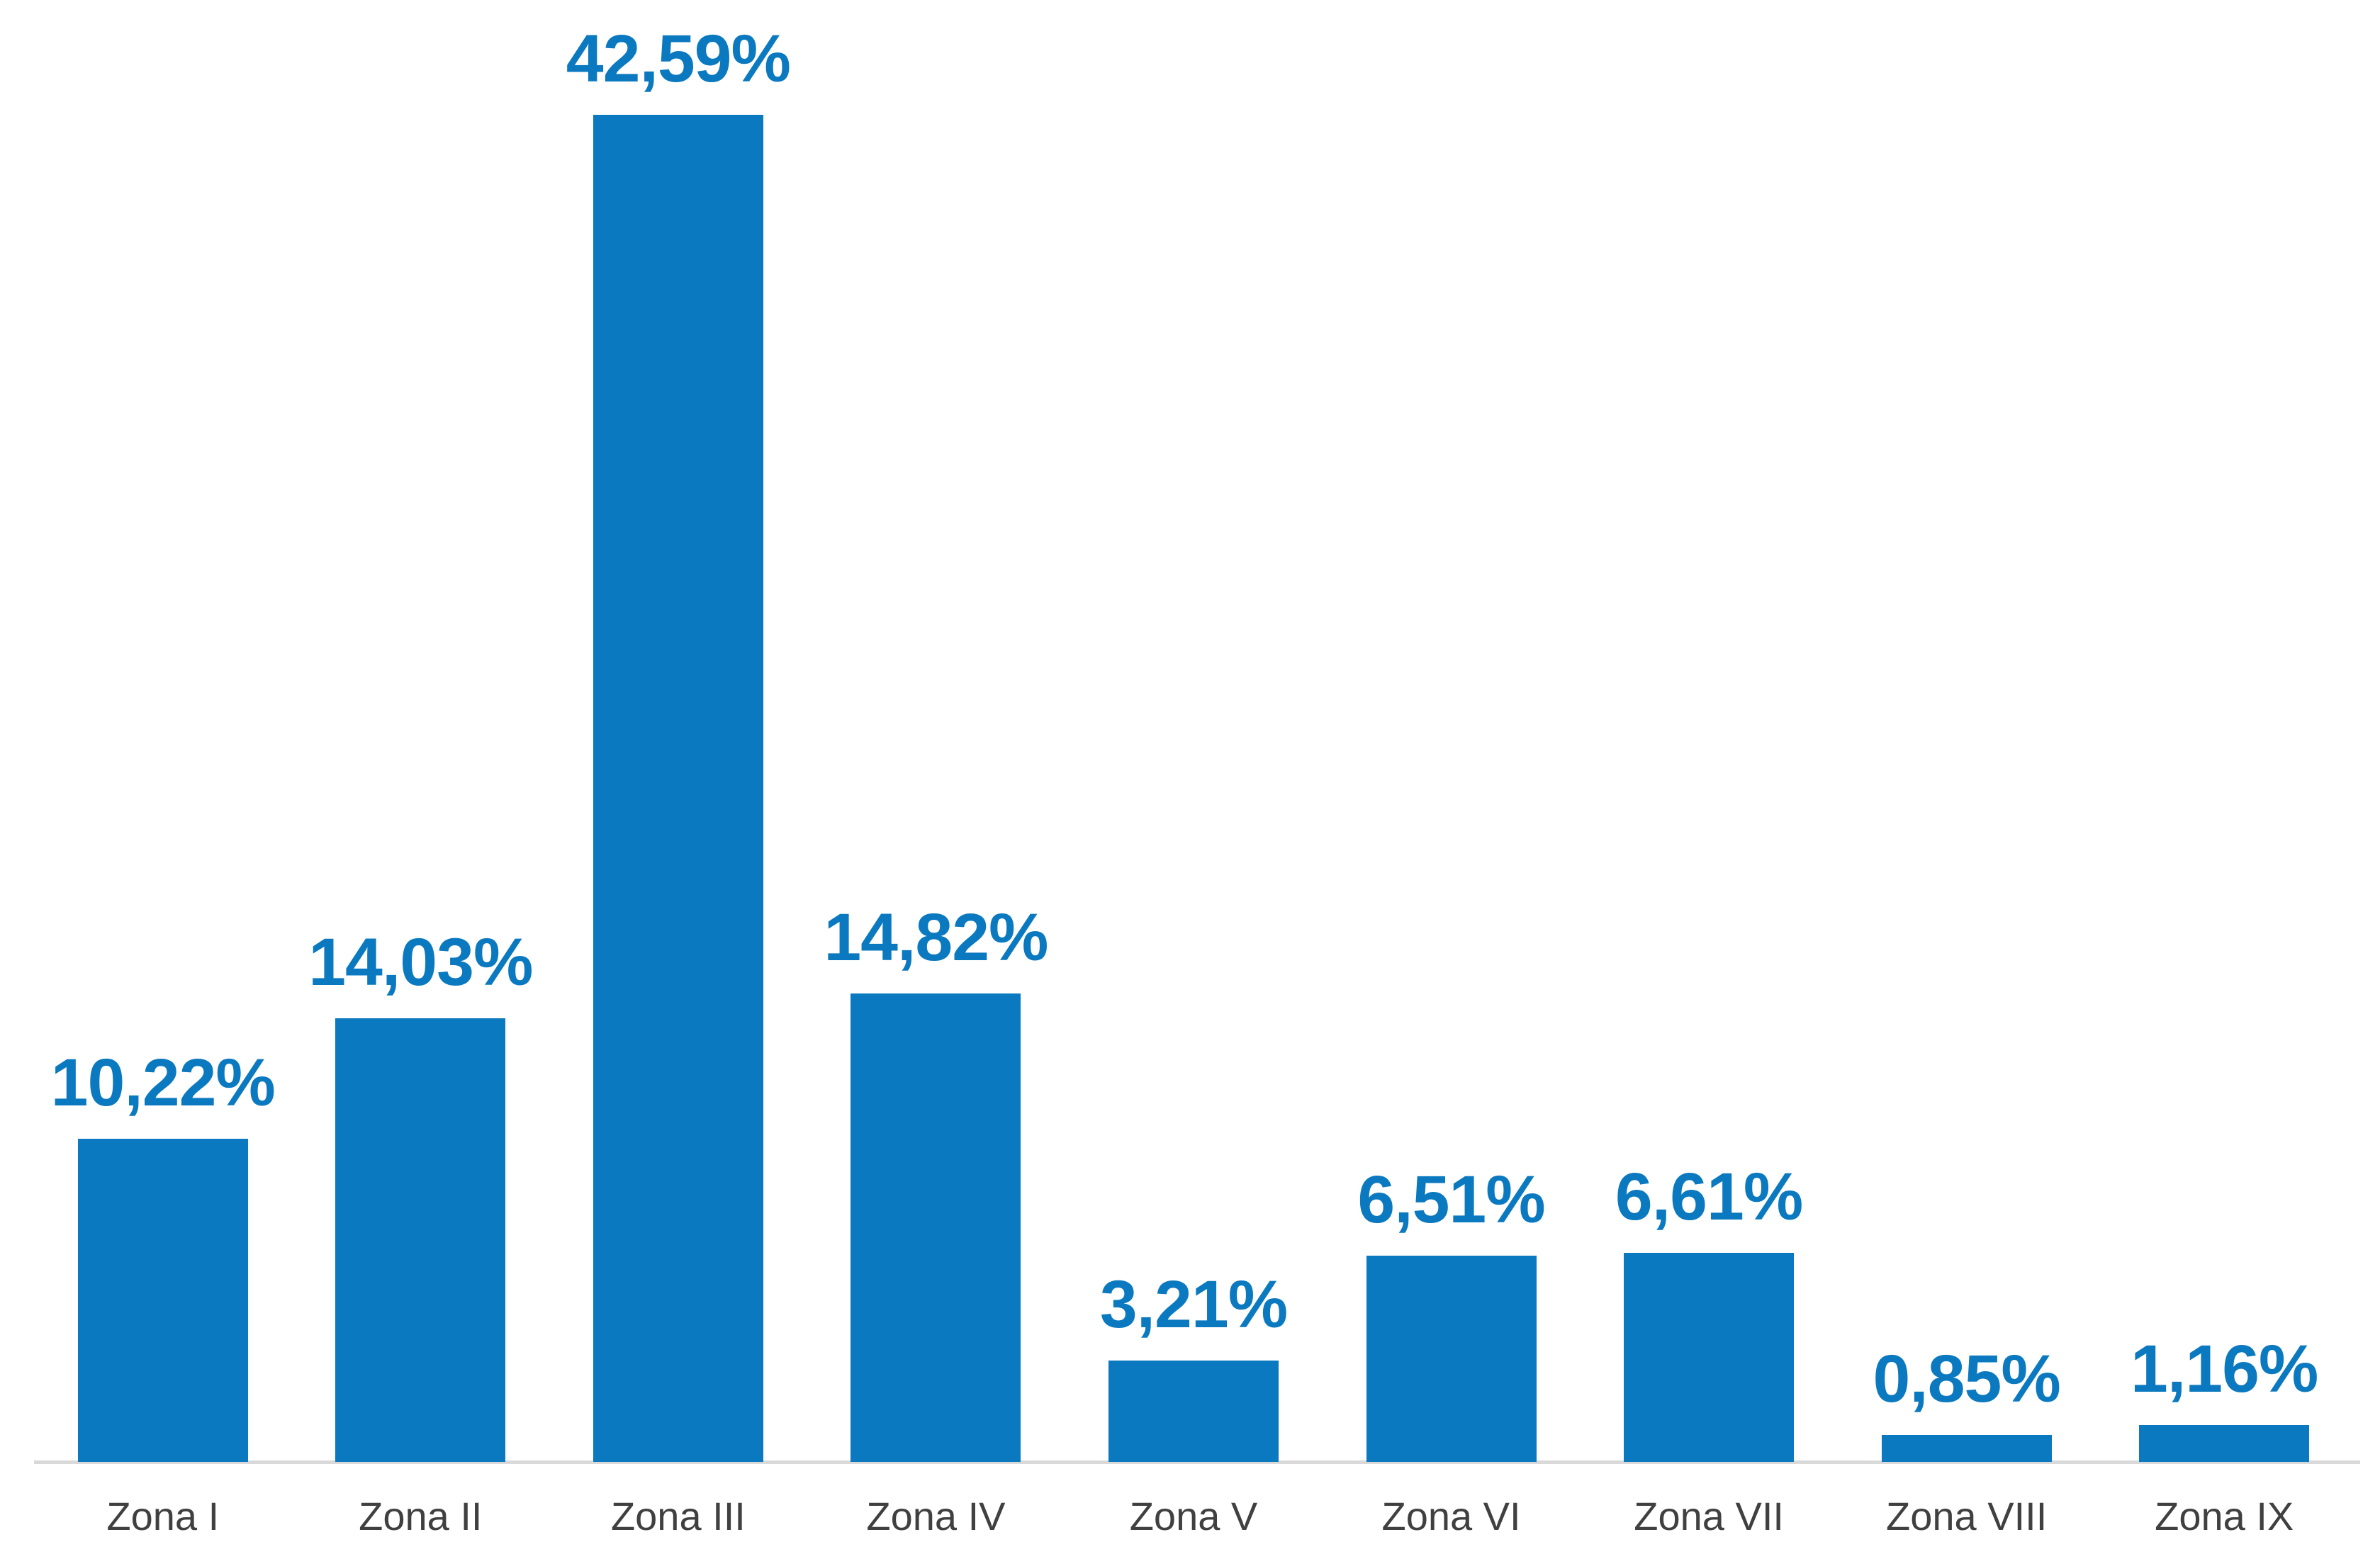 This screenshot has height=1554, width=2380. Describe the element at coordinates (2225, 1369) in the screenshot. I see `value-label: 1,16%` at that location.